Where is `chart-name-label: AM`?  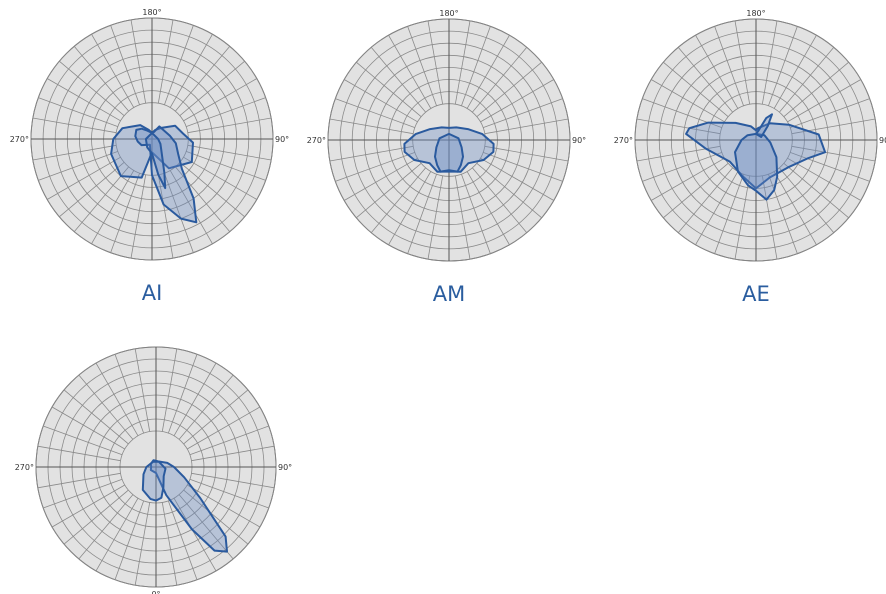 chart-name-label: AM is located at coordinates (449, 294).